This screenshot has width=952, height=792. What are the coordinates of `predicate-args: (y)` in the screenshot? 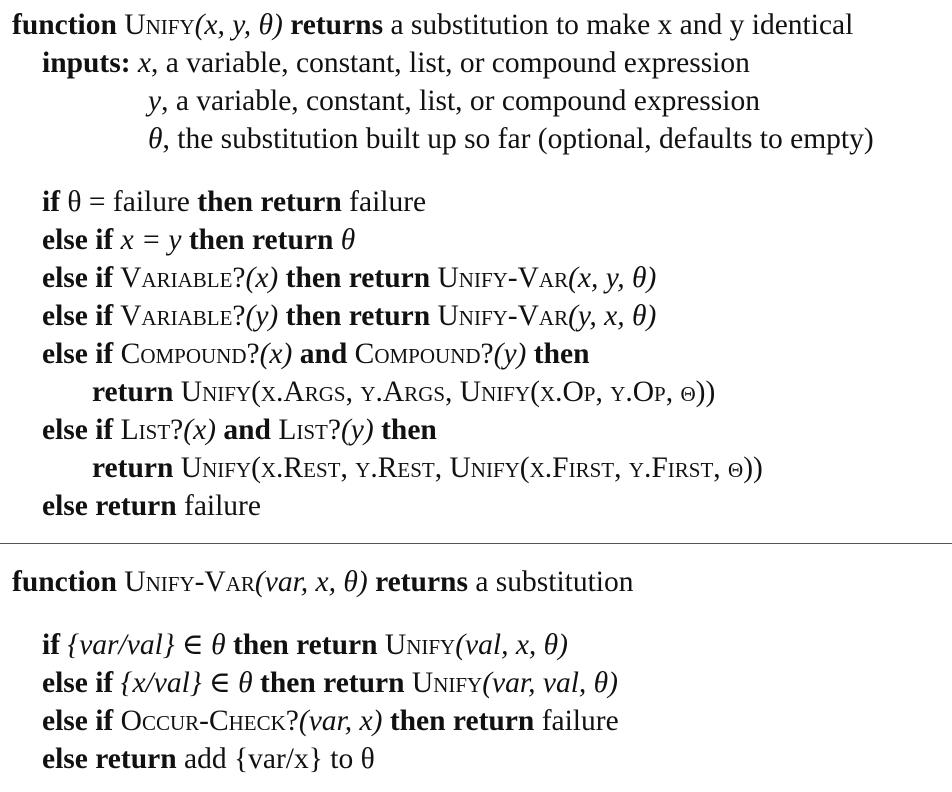 It's located at (265, 316).